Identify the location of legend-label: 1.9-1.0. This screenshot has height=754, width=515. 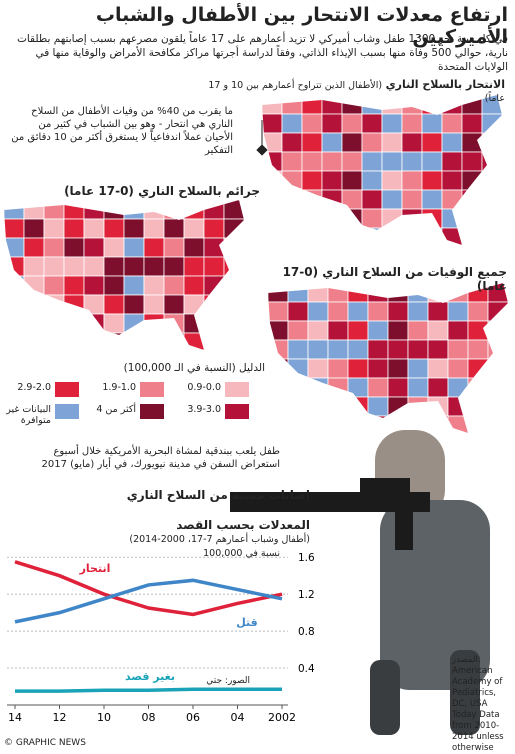
(119, 387).